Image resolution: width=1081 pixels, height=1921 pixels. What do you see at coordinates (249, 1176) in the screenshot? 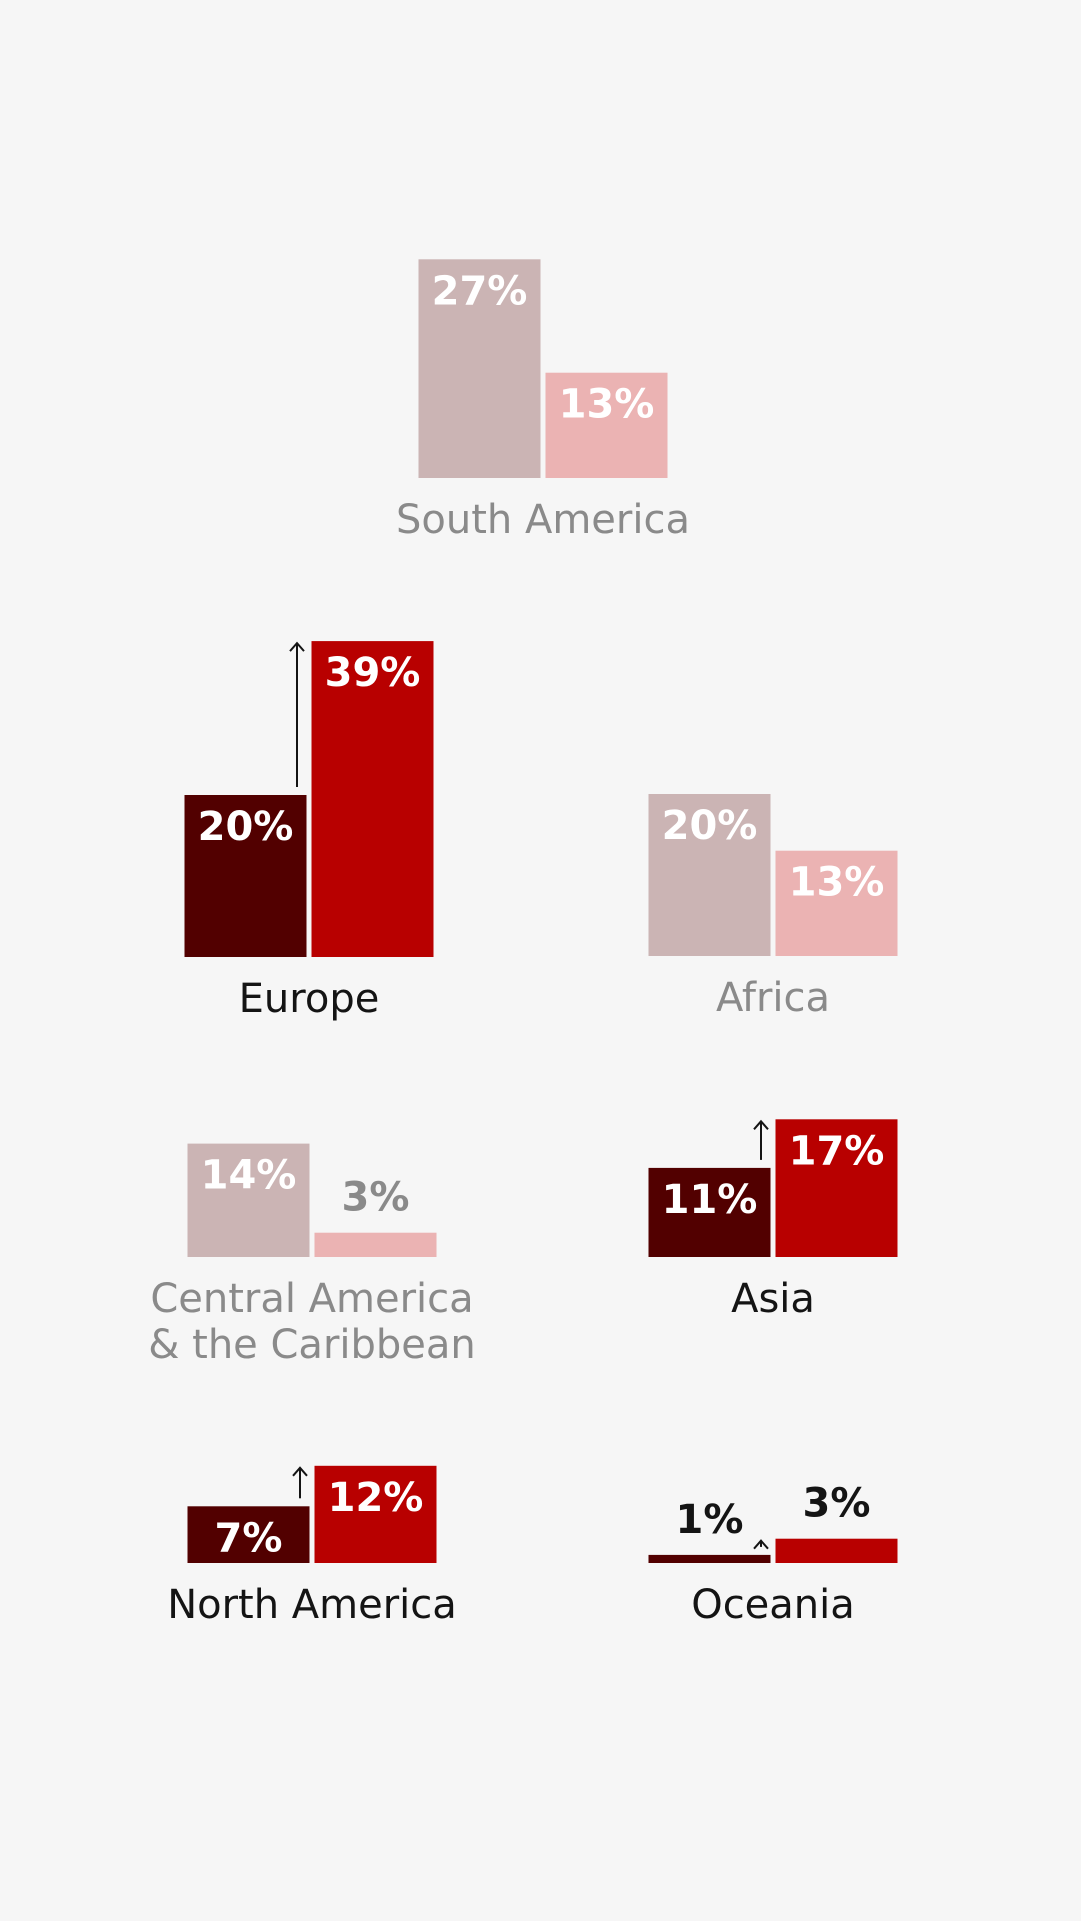
I see `value-label-central-america-and-the-caribbean-before: 14%` at bounding box center [249, 1176].